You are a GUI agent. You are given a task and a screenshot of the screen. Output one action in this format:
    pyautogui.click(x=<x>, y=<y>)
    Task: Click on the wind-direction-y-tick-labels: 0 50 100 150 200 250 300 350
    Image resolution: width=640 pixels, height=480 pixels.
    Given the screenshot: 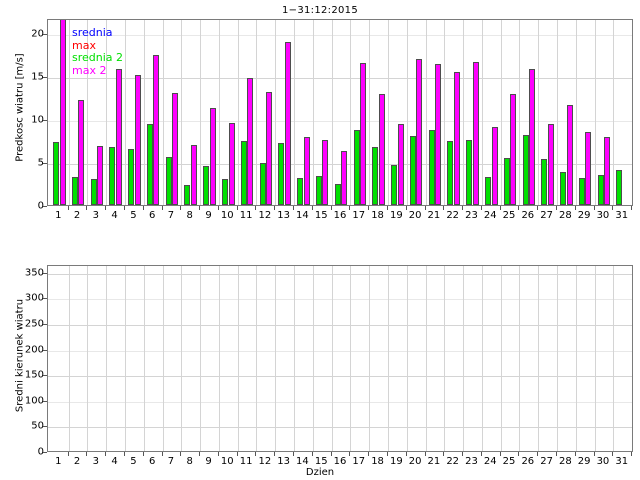 What is the action you would take?
    pyautogui.click(x=23, y=362)
    